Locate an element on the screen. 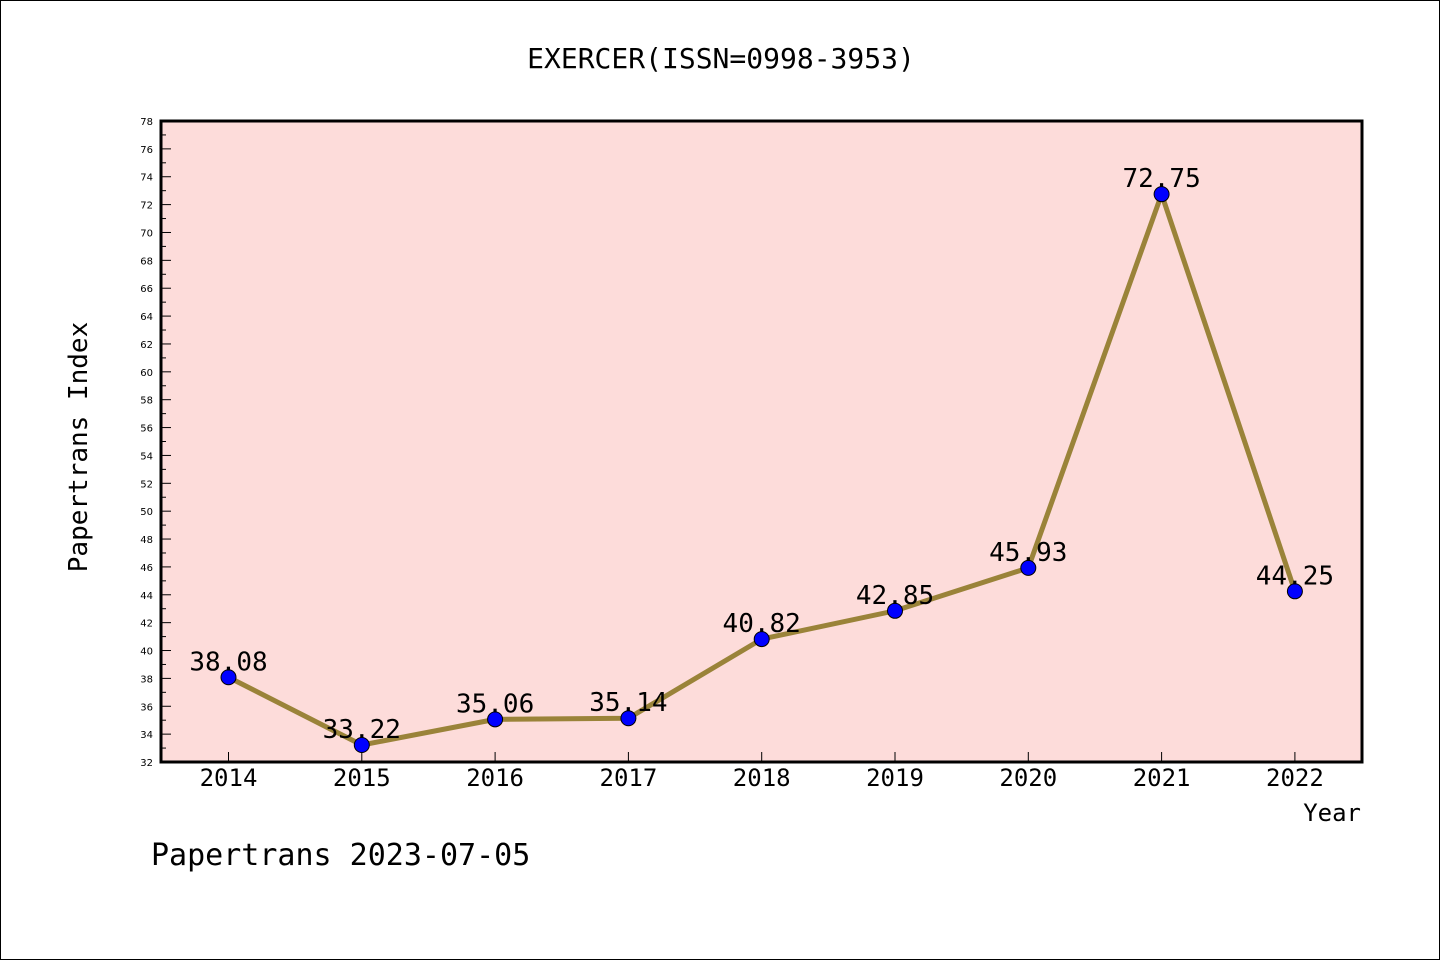 This screenshot has width=1440, height=961. chart-title: EXERCER(ISSN=0998-3953) is located at coordinates (721, 58).